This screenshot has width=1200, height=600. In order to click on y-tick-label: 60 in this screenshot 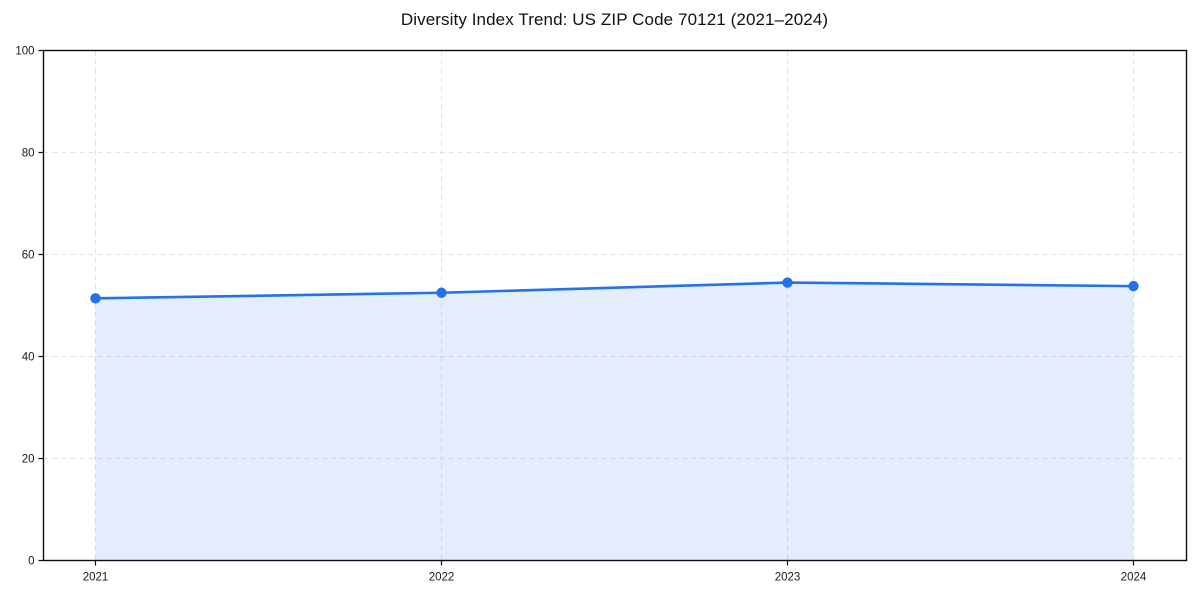, I will do `click(28, 256)`.